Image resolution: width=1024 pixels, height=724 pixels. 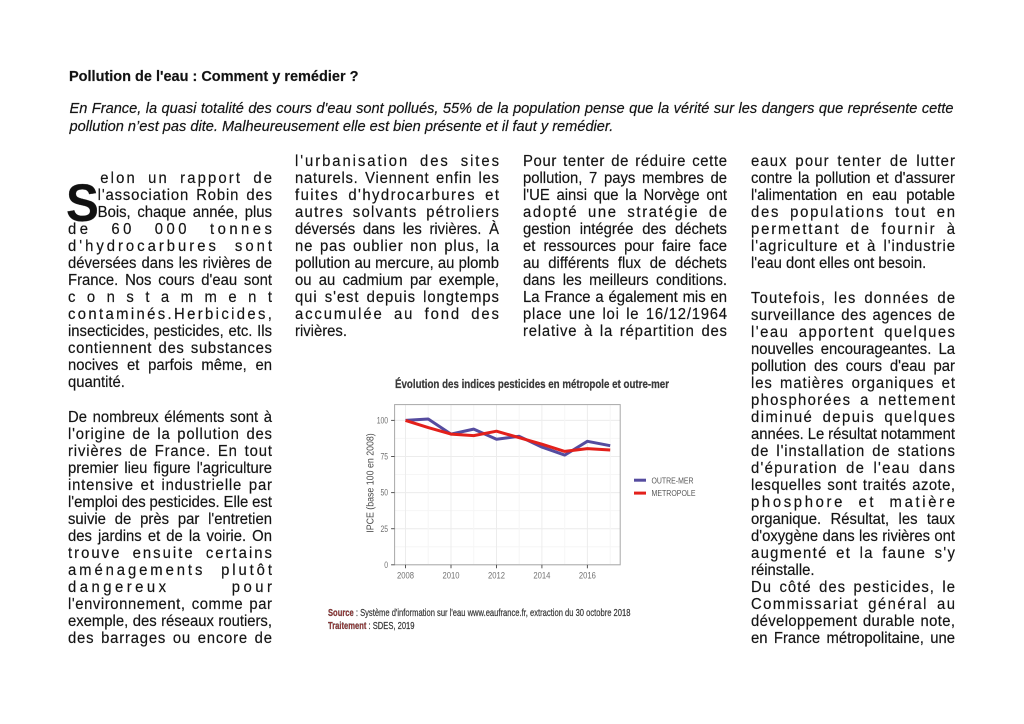 What do you see at coordinates (673, 480) in the screenshot?
I see `svg-text: OUTRE-MER` at bounding box center [673, 480].